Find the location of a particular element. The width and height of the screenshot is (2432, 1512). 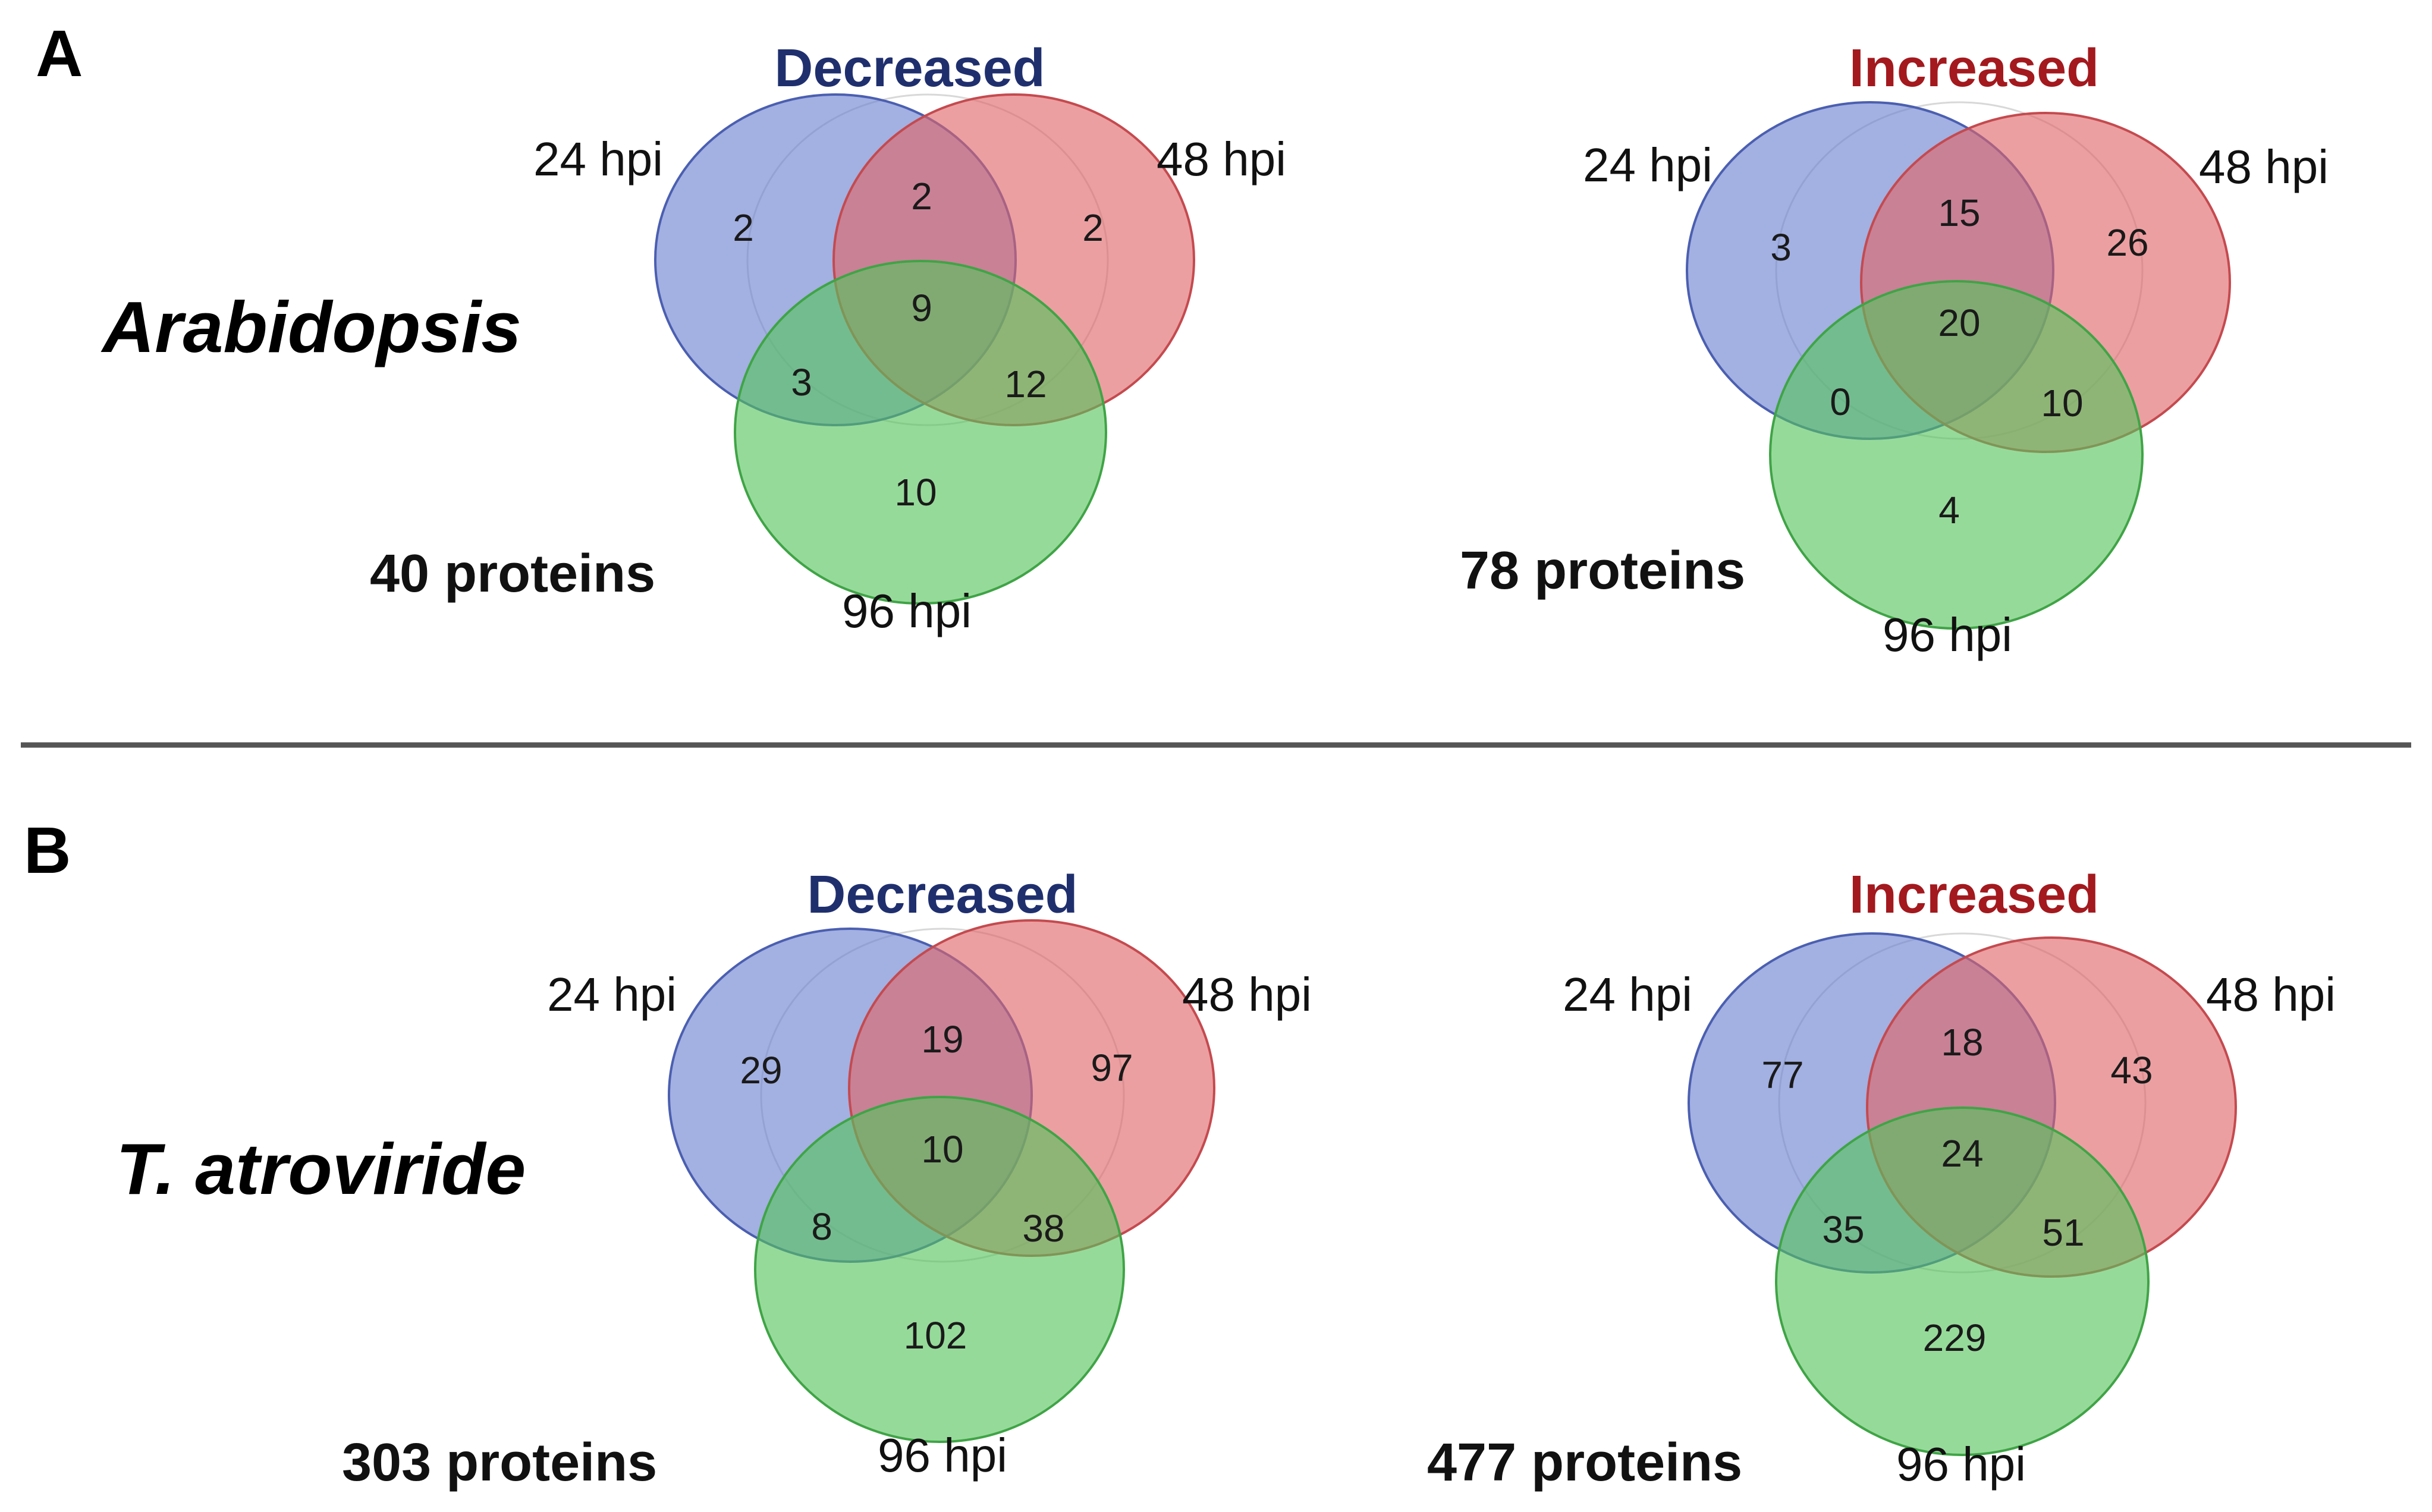

total-proteins: 477 proteins is located at coordinates (1585, 1462).